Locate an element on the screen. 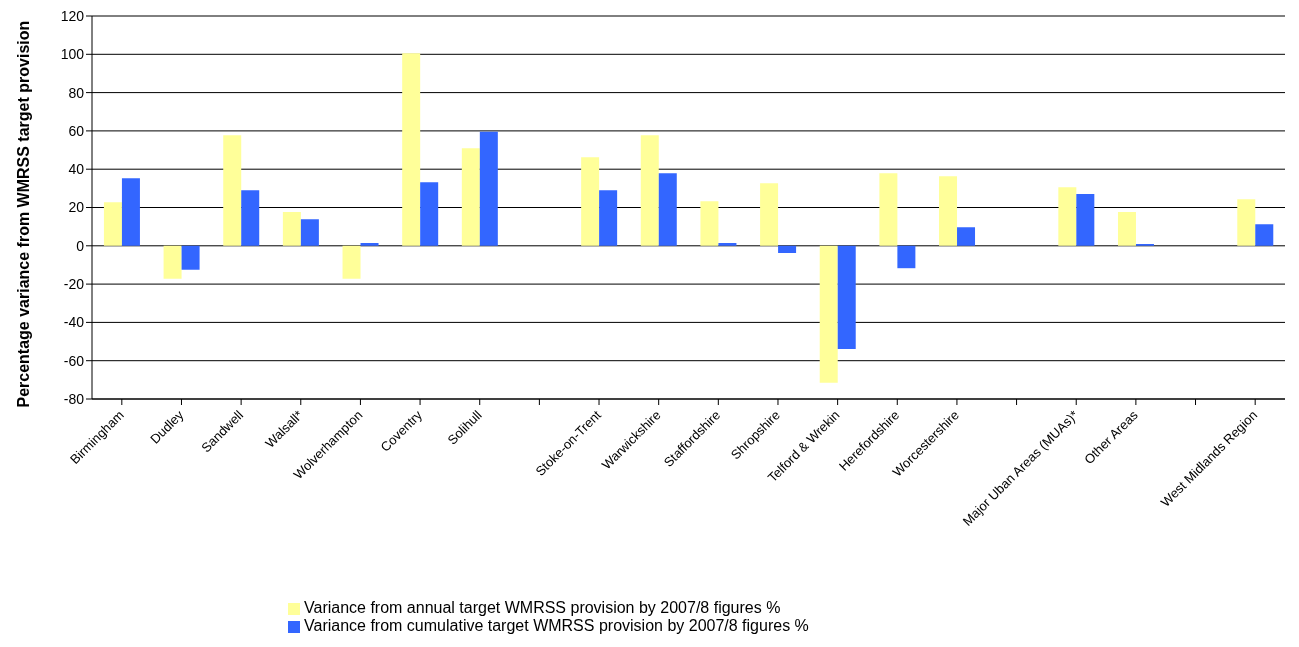 This screenshot has height=647, width=1299. y-tick-label: 120 is located at coordinates (72, 15).